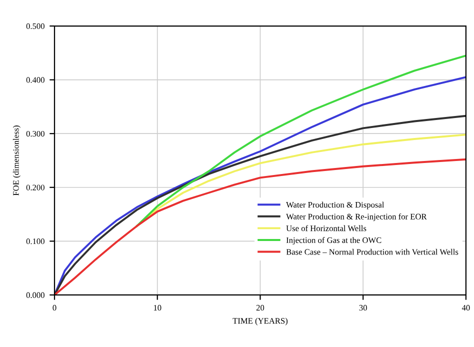 This screenshot has width=474, height=347. Describe the element at coordinates (372, 251) in the screenshot. I see `legend-label: Base Case – Normal Production with Vertical Wells` at that location.